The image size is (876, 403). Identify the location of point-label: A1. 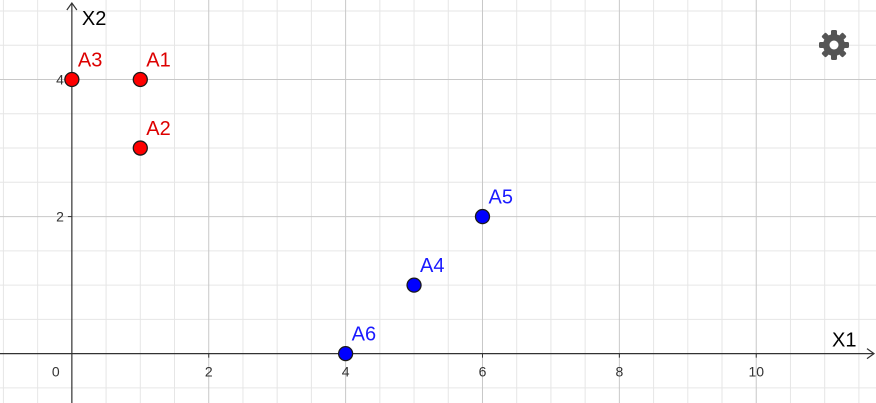
(158, 61).